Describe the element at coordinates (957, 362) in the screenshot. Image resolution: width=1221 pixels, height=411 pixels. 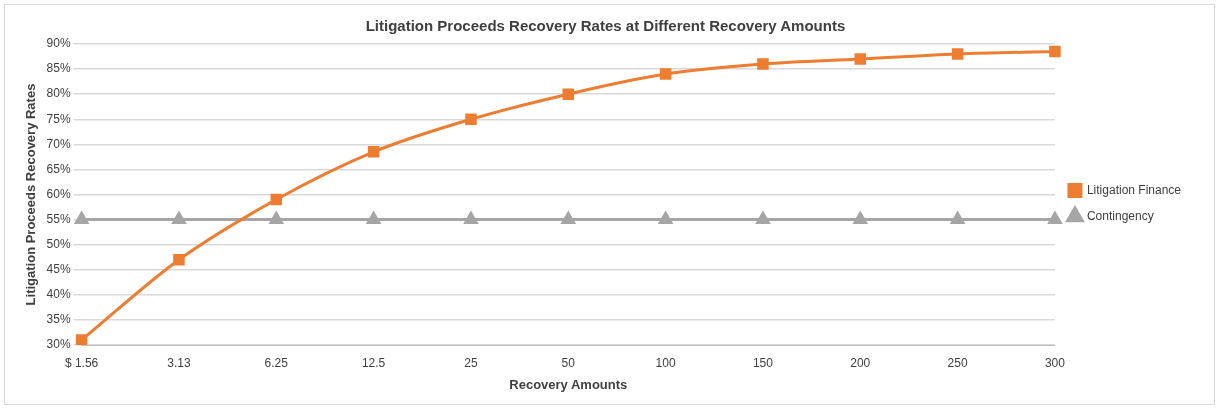
I see `x-tick-label: 250` at that location.